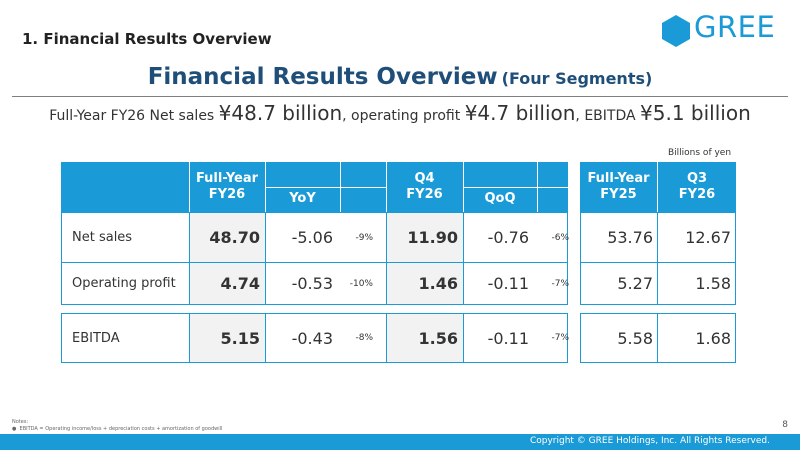  Describe the element at coordinates (508, 338) in the screenshot. I see `cell-ebitda-qoq: -0.11` at that location.